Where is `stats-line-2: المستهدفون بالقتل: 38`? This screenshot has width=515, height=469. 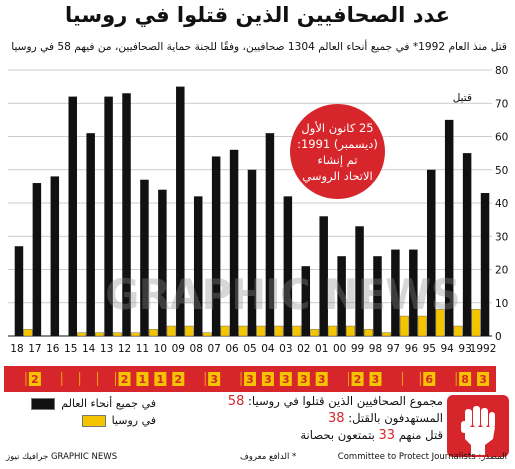
stats-line-2: المستهدفون بالقتل: 38 is located at coordinates (313, 418).